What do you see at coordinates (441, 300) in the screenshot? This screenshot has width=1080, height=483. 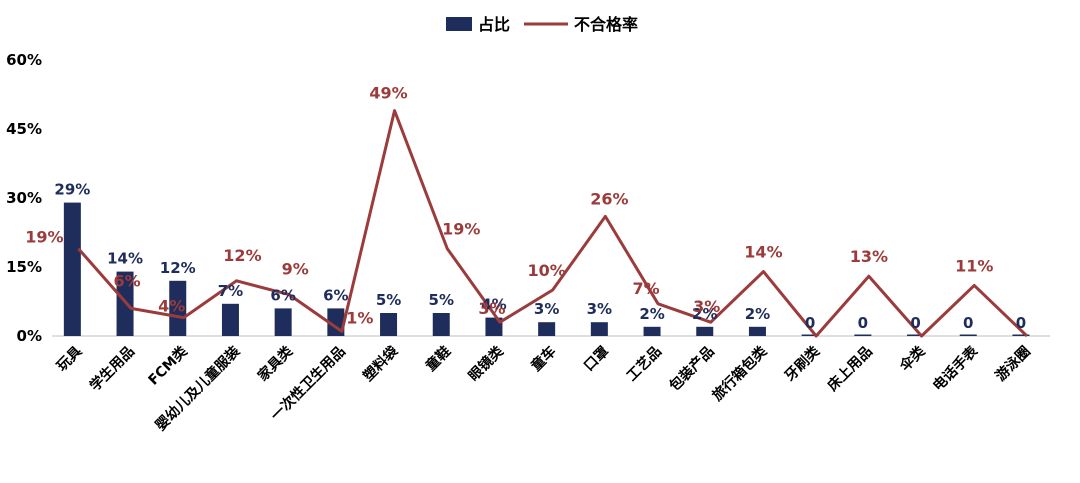 I see `bar-label-7: 5%` at bounding box center [441, 300].